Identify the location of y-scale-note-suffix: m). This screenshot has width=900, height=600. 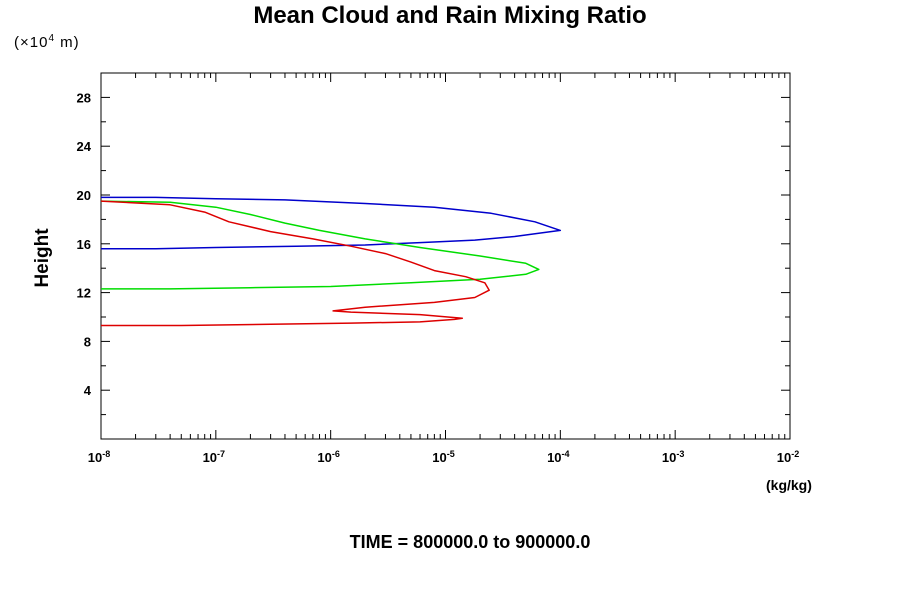
(67, 42).